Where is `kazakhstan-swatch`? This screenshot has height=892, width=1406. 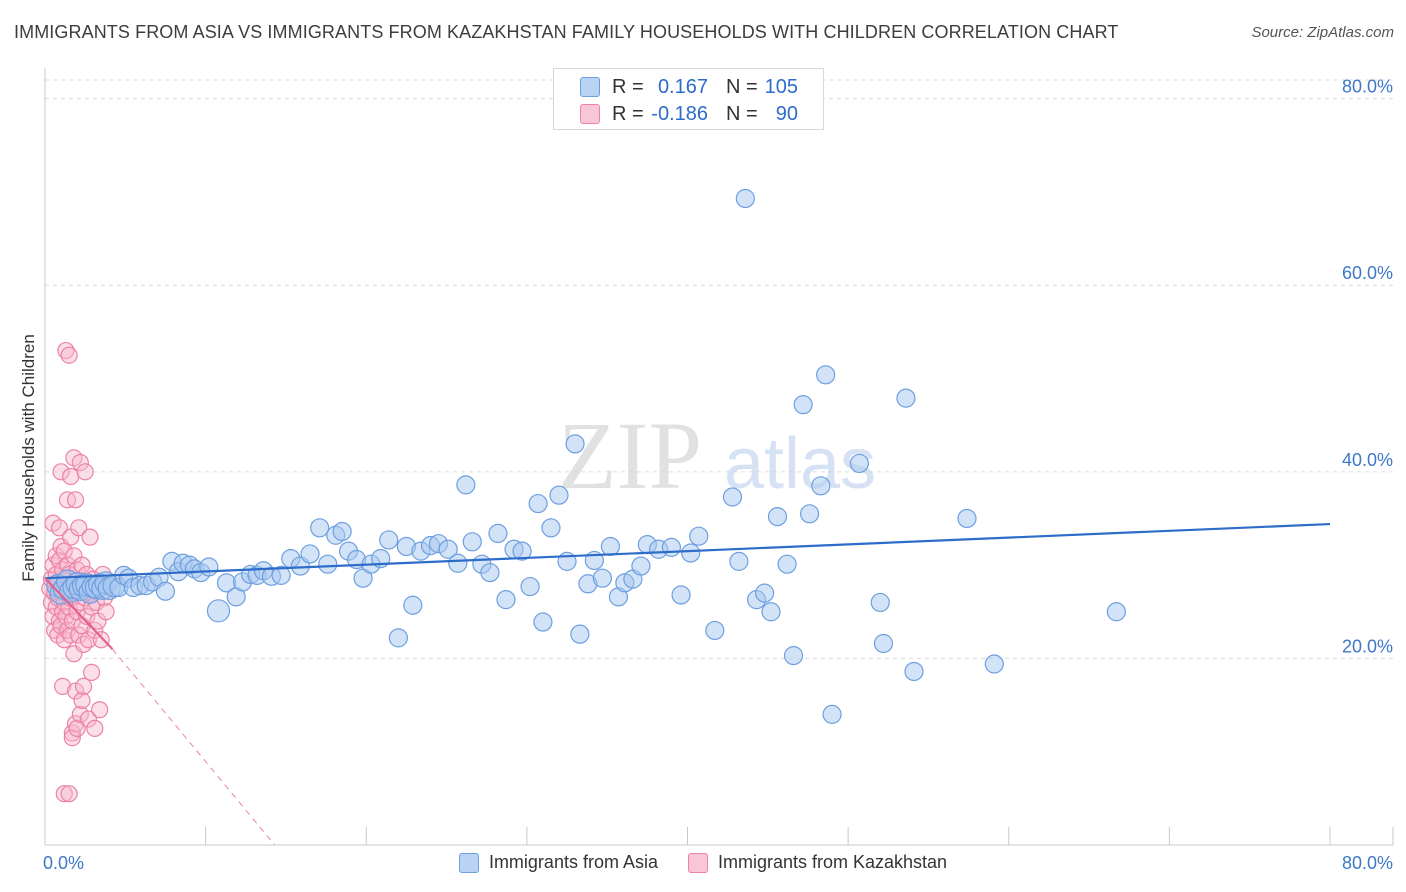 kazakhstan-swatch is located at coordinates (590, 114).